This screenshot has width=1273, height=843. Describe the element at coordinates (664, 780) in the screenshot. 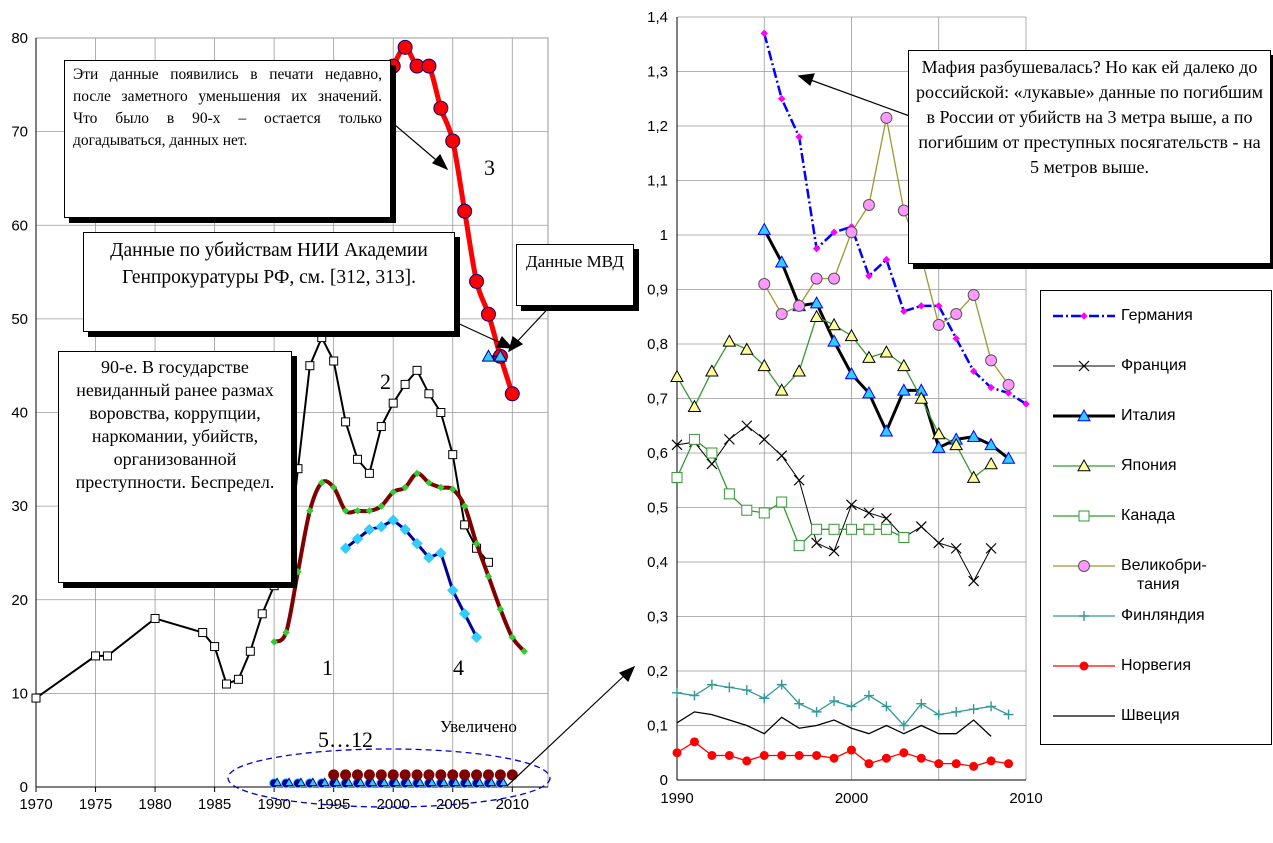

I see `right-y-tick: 0` at that location.